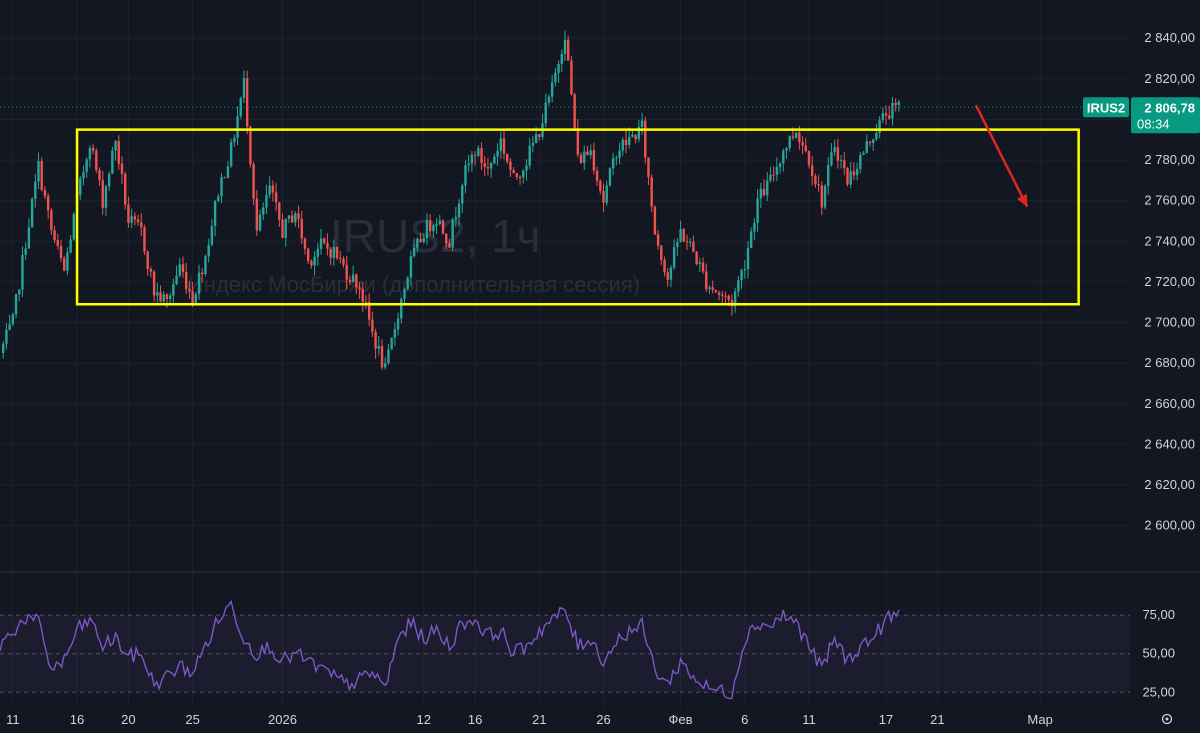 This screenshot has width=1200, height=733. What do you see at coordinates (529, 719) in the screenshot?
I see `time-axis: 11 16 20 25 2026 12 16 21 26 Фев 6 11 17 21 Мар` at bounding box center [529, 719].